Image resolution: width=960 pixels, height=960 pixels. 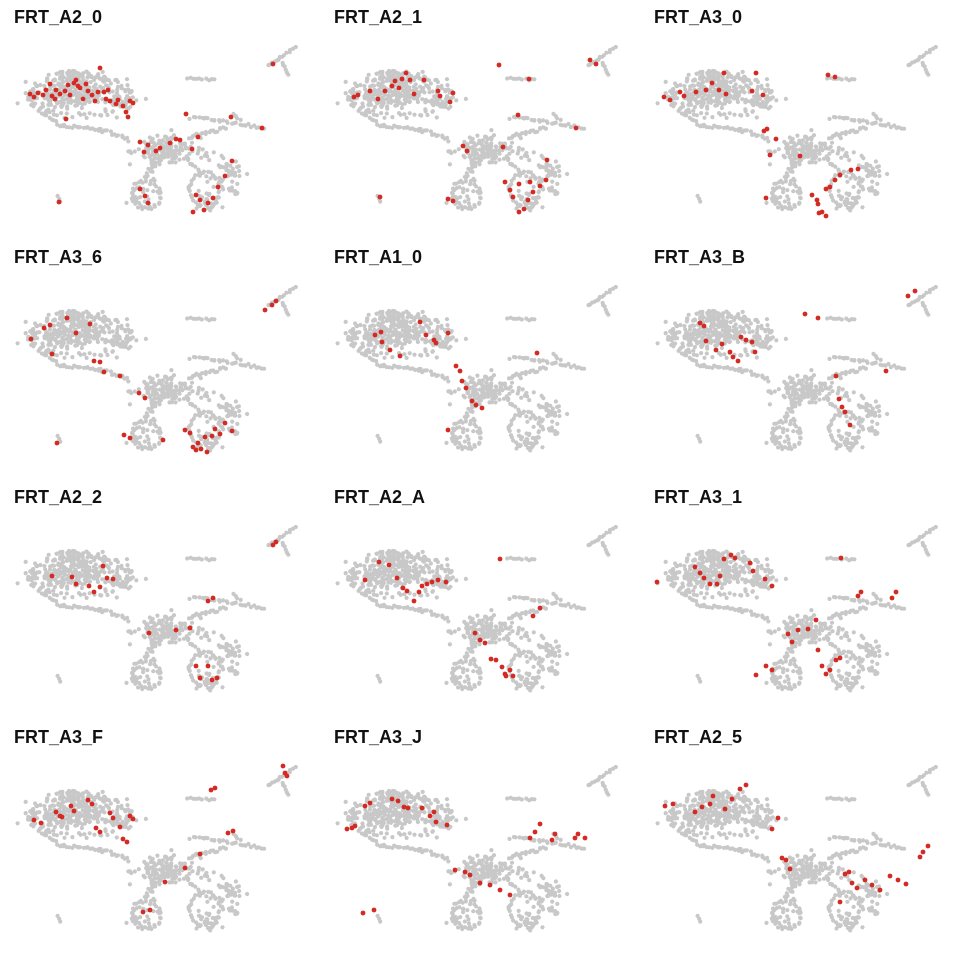 What do you see at coordinates (58, 257) in the screenshot?
I see `panel-title: FRT_A3_6` at bounding box center [58, 257].